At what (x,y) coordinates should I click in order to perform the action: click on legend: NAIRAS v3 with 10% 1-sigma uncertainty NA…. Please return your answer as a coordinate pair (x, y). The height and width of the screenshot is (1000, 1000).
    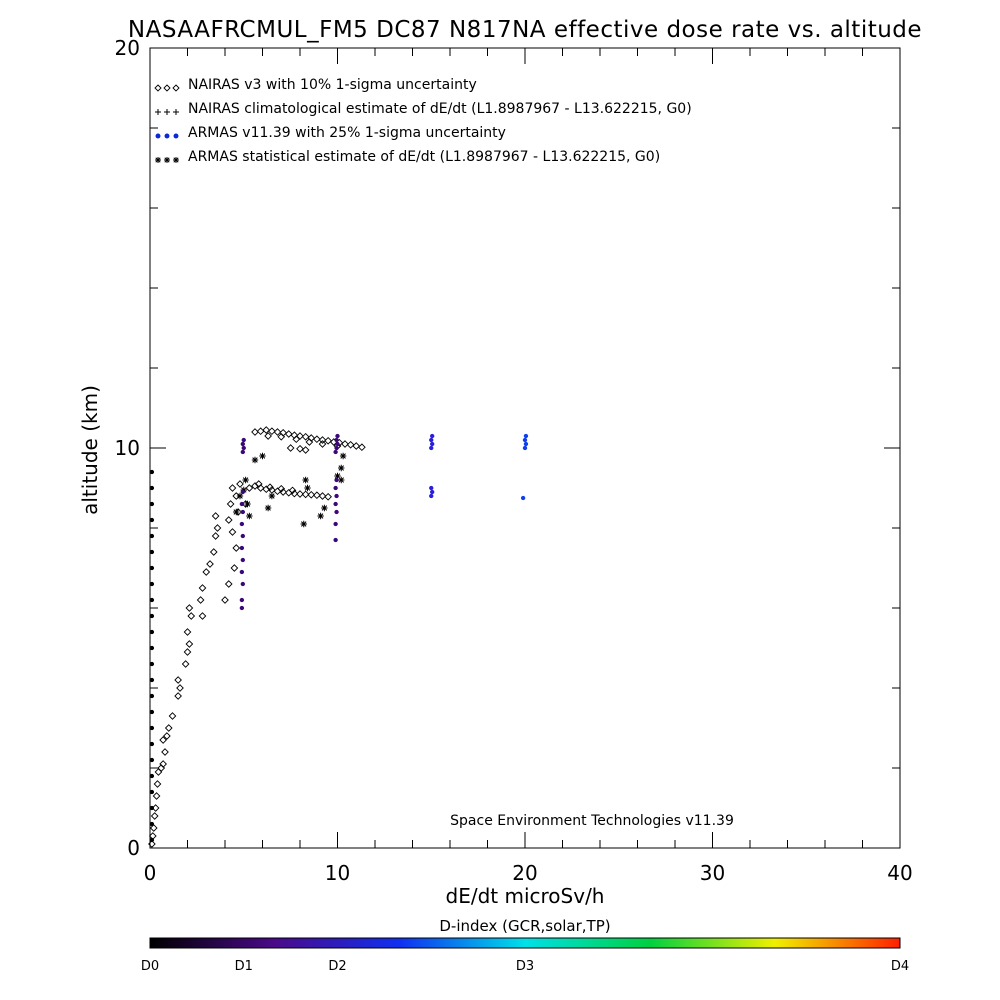
    Looking at the image, I should click on (423, 121).